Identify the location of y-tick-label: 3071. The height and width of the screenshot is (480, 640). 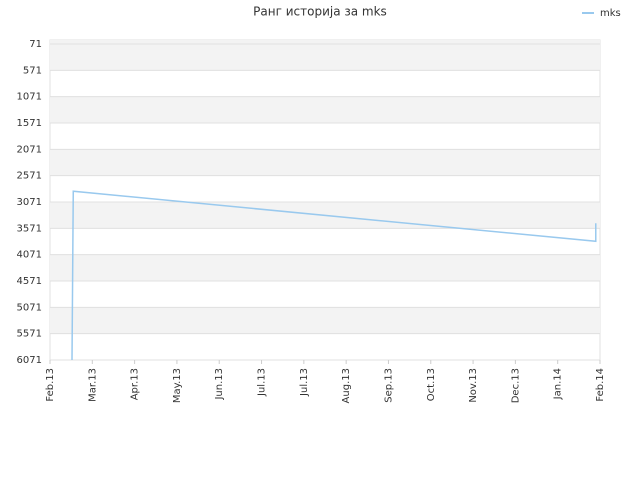
(29, 202).